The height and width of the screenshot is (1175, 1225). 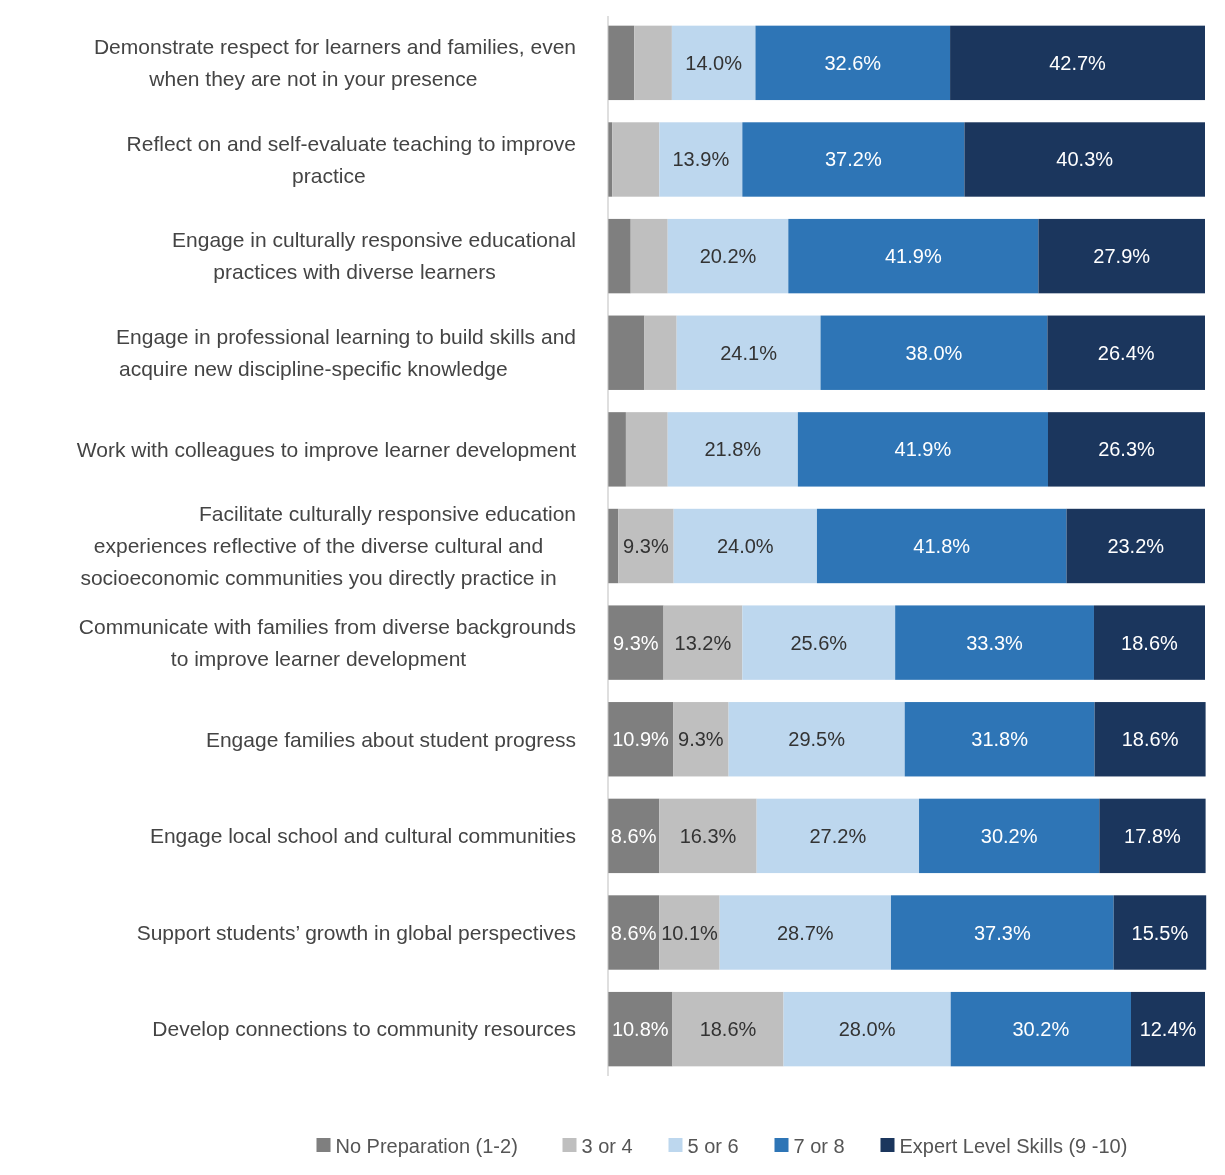 I want to click on data-label: 25.6%, so click(x=819, y=642).